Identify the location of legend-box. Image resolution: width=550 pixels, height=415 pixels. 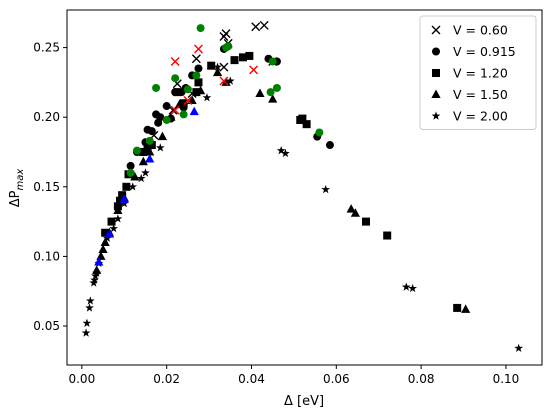
(478, 72).